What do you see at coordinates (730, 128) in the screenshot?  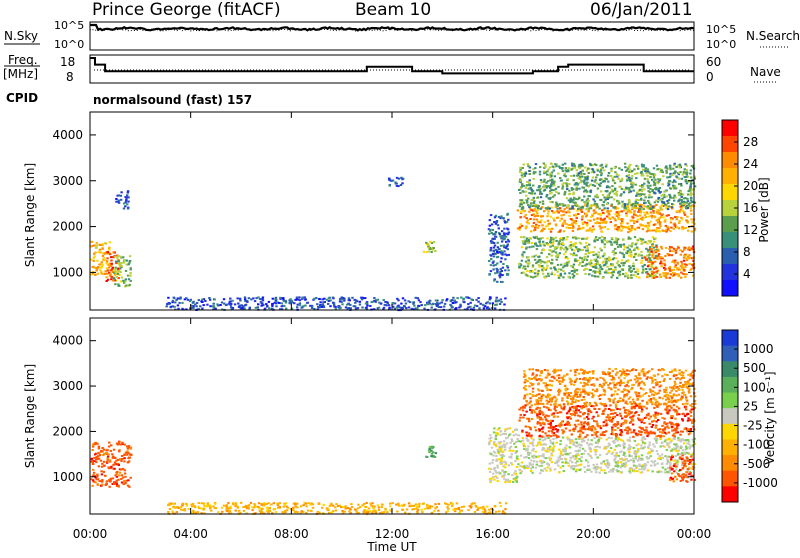 I see `power-colorbar-swatch` at bounding box center [730, 128].